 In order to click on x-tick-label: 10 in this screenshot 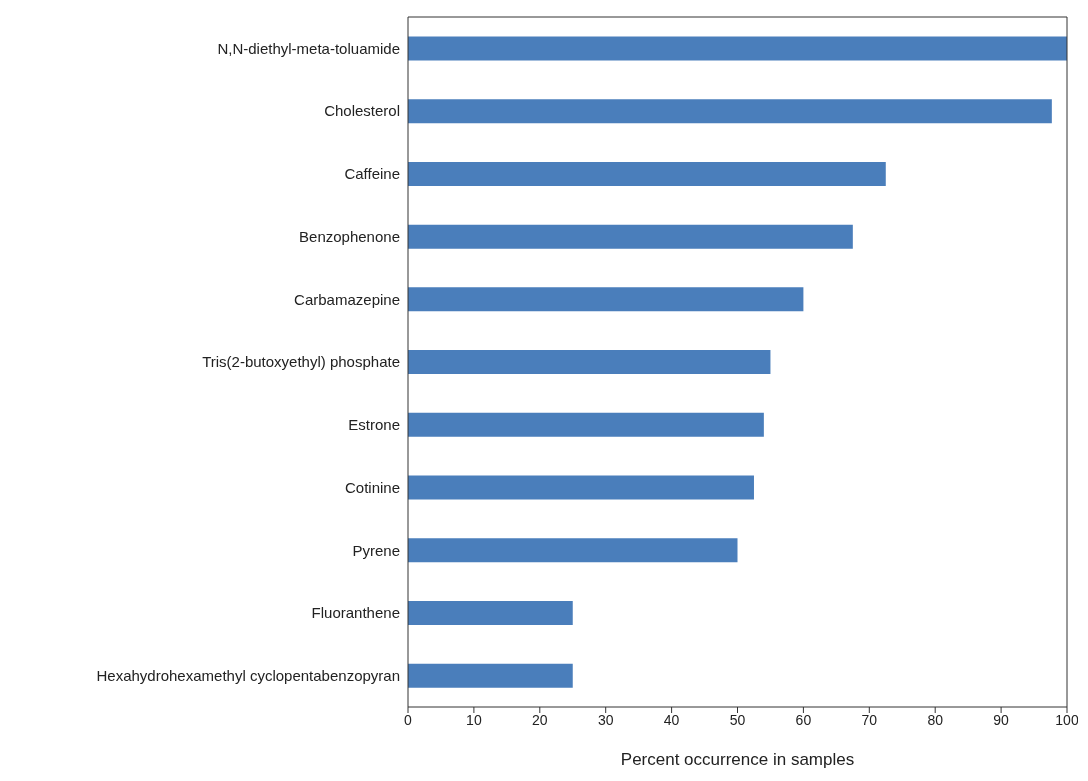, I will do `click(474, 719)`.